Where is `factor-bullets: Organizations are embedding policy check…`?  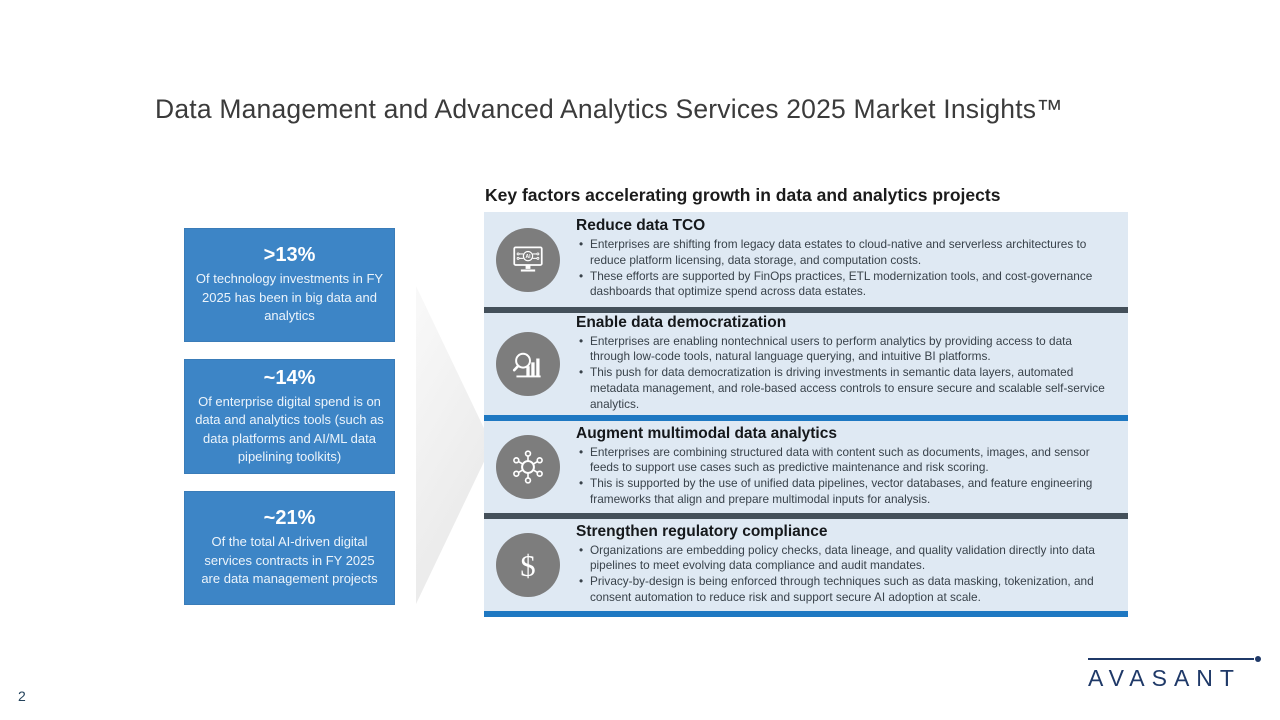 factor-bullets: Organizations are embedding policy check… is located at coordinates (845, 574).